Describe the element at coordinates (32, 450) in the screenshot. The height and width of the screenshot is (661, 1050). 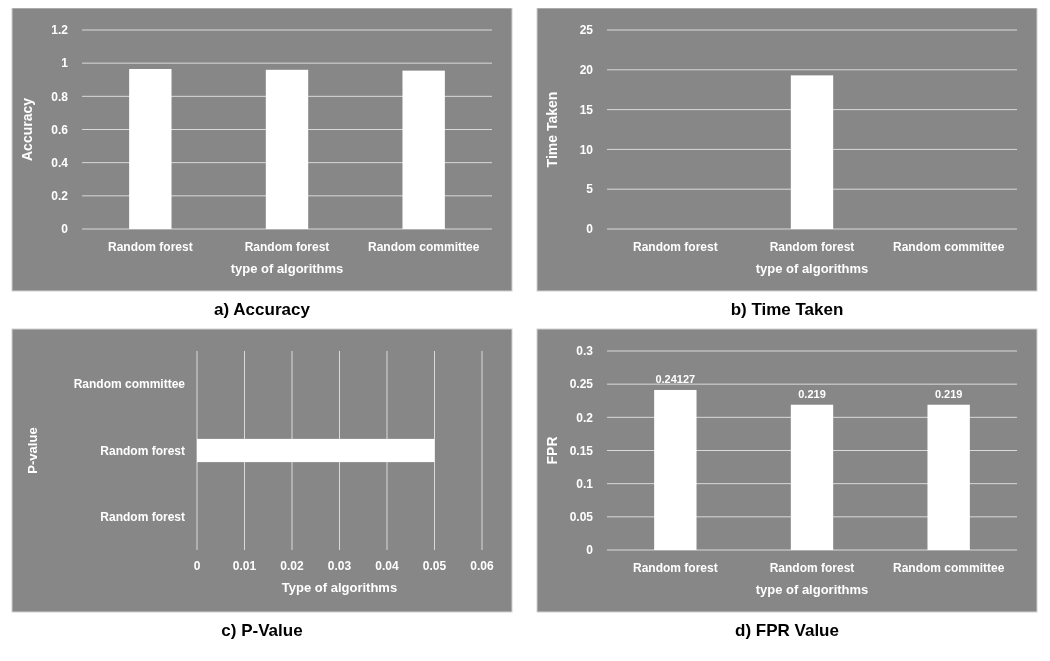
I see `y-axis-title: P-value` at that location.